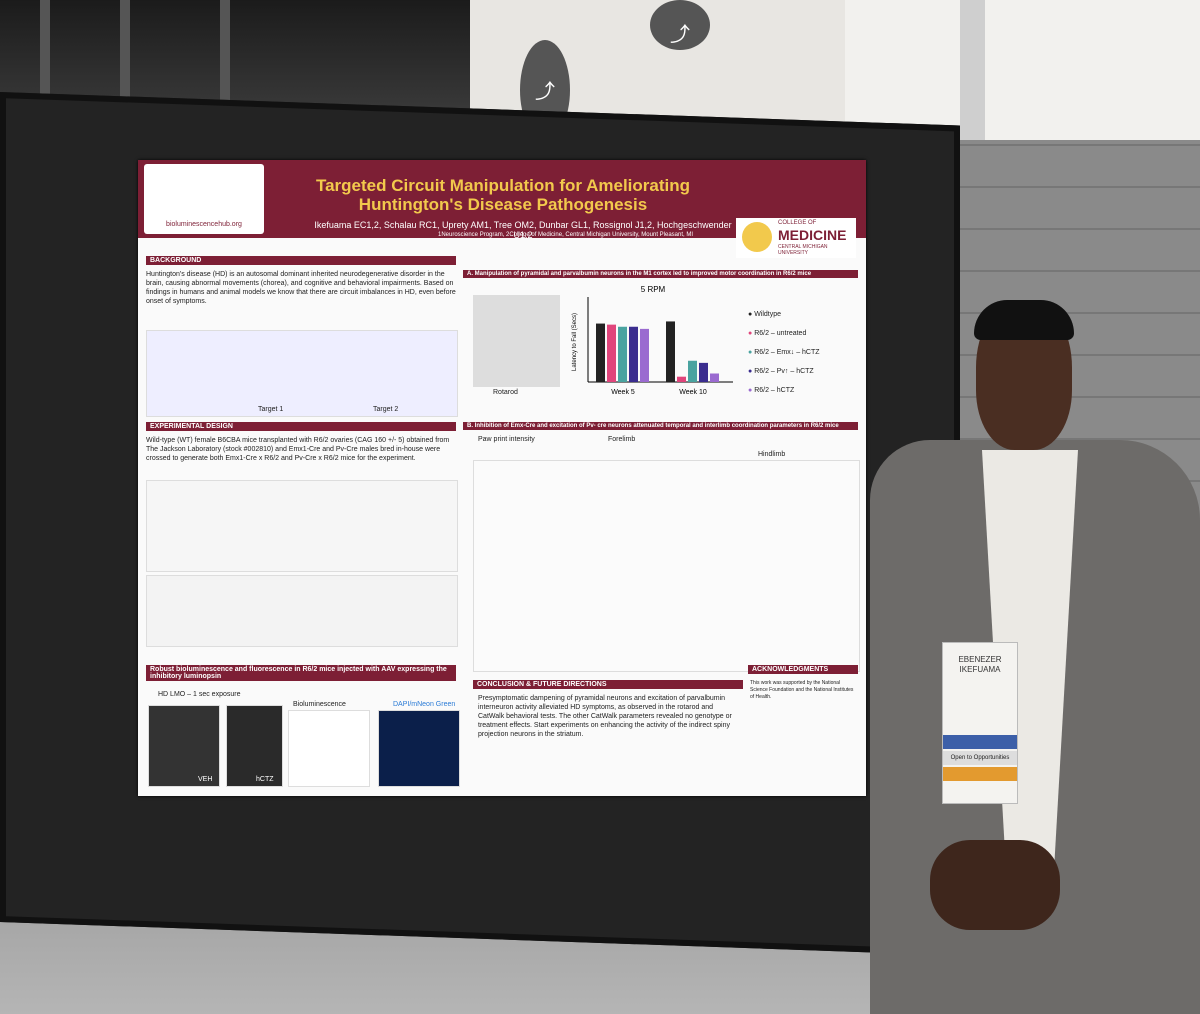 This screenshot has width=1200, height=1014. Describe the element at coordinates (254, 746) in the screenshot. I see `hctz-image` at that location.